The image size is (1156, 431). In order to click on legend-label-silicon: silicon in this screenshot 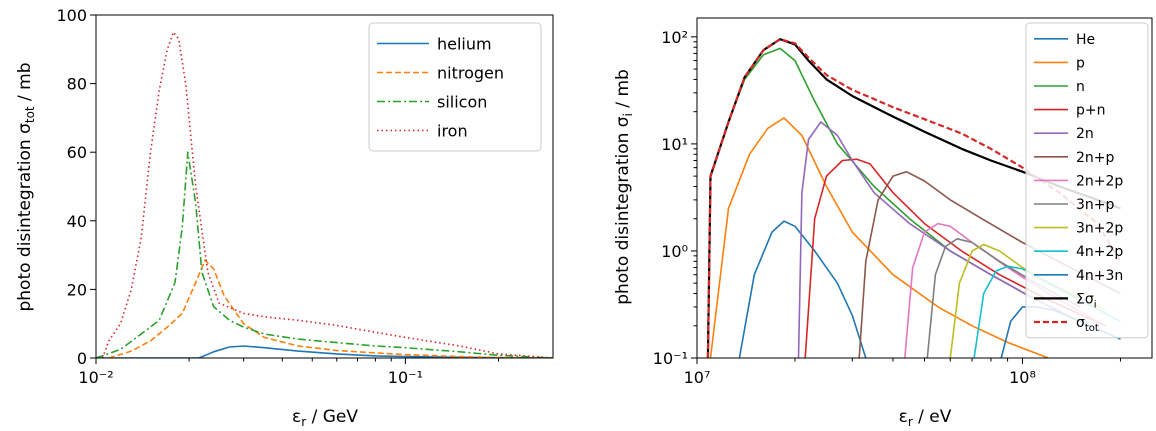, I will do `click(462, 101)`.